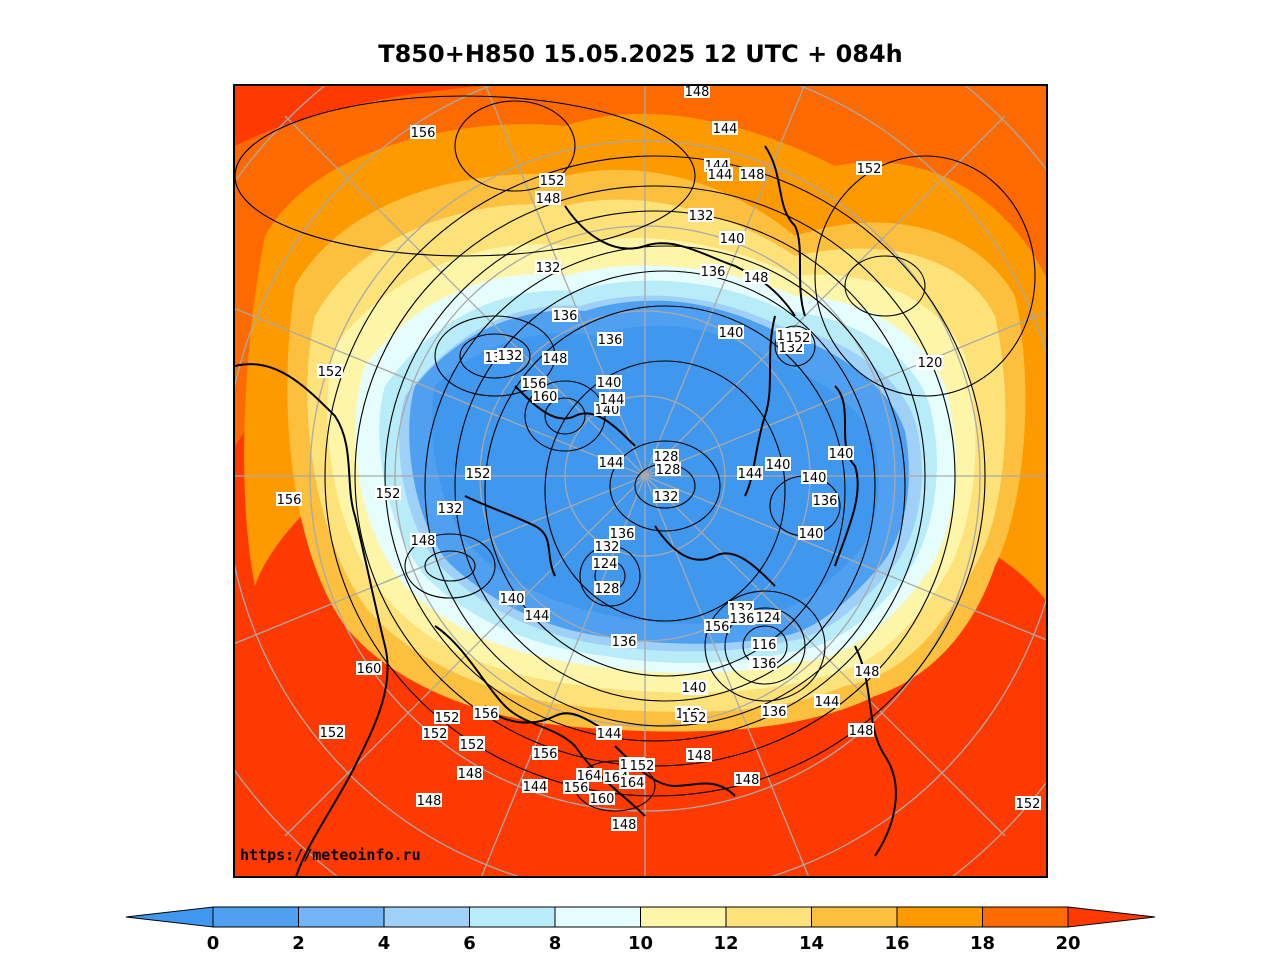  I want to click on colorbar-tick-label: 14, so click(811, 943).